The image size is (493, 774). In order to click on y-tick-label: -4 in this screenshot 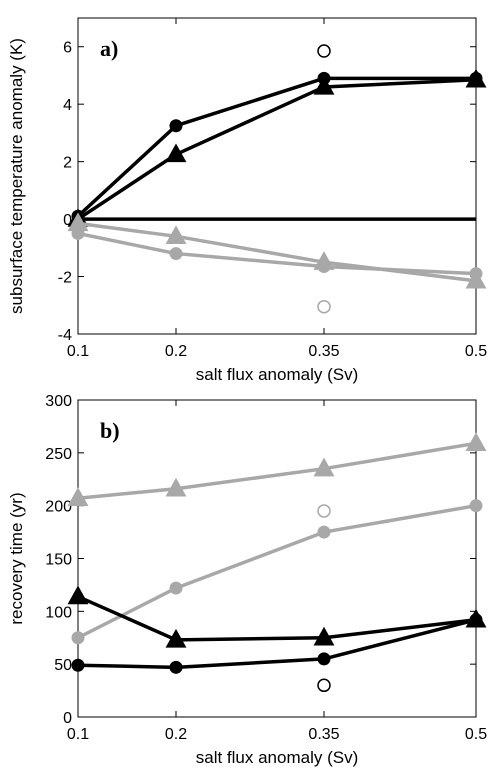, I will do `click(65, 335)`.